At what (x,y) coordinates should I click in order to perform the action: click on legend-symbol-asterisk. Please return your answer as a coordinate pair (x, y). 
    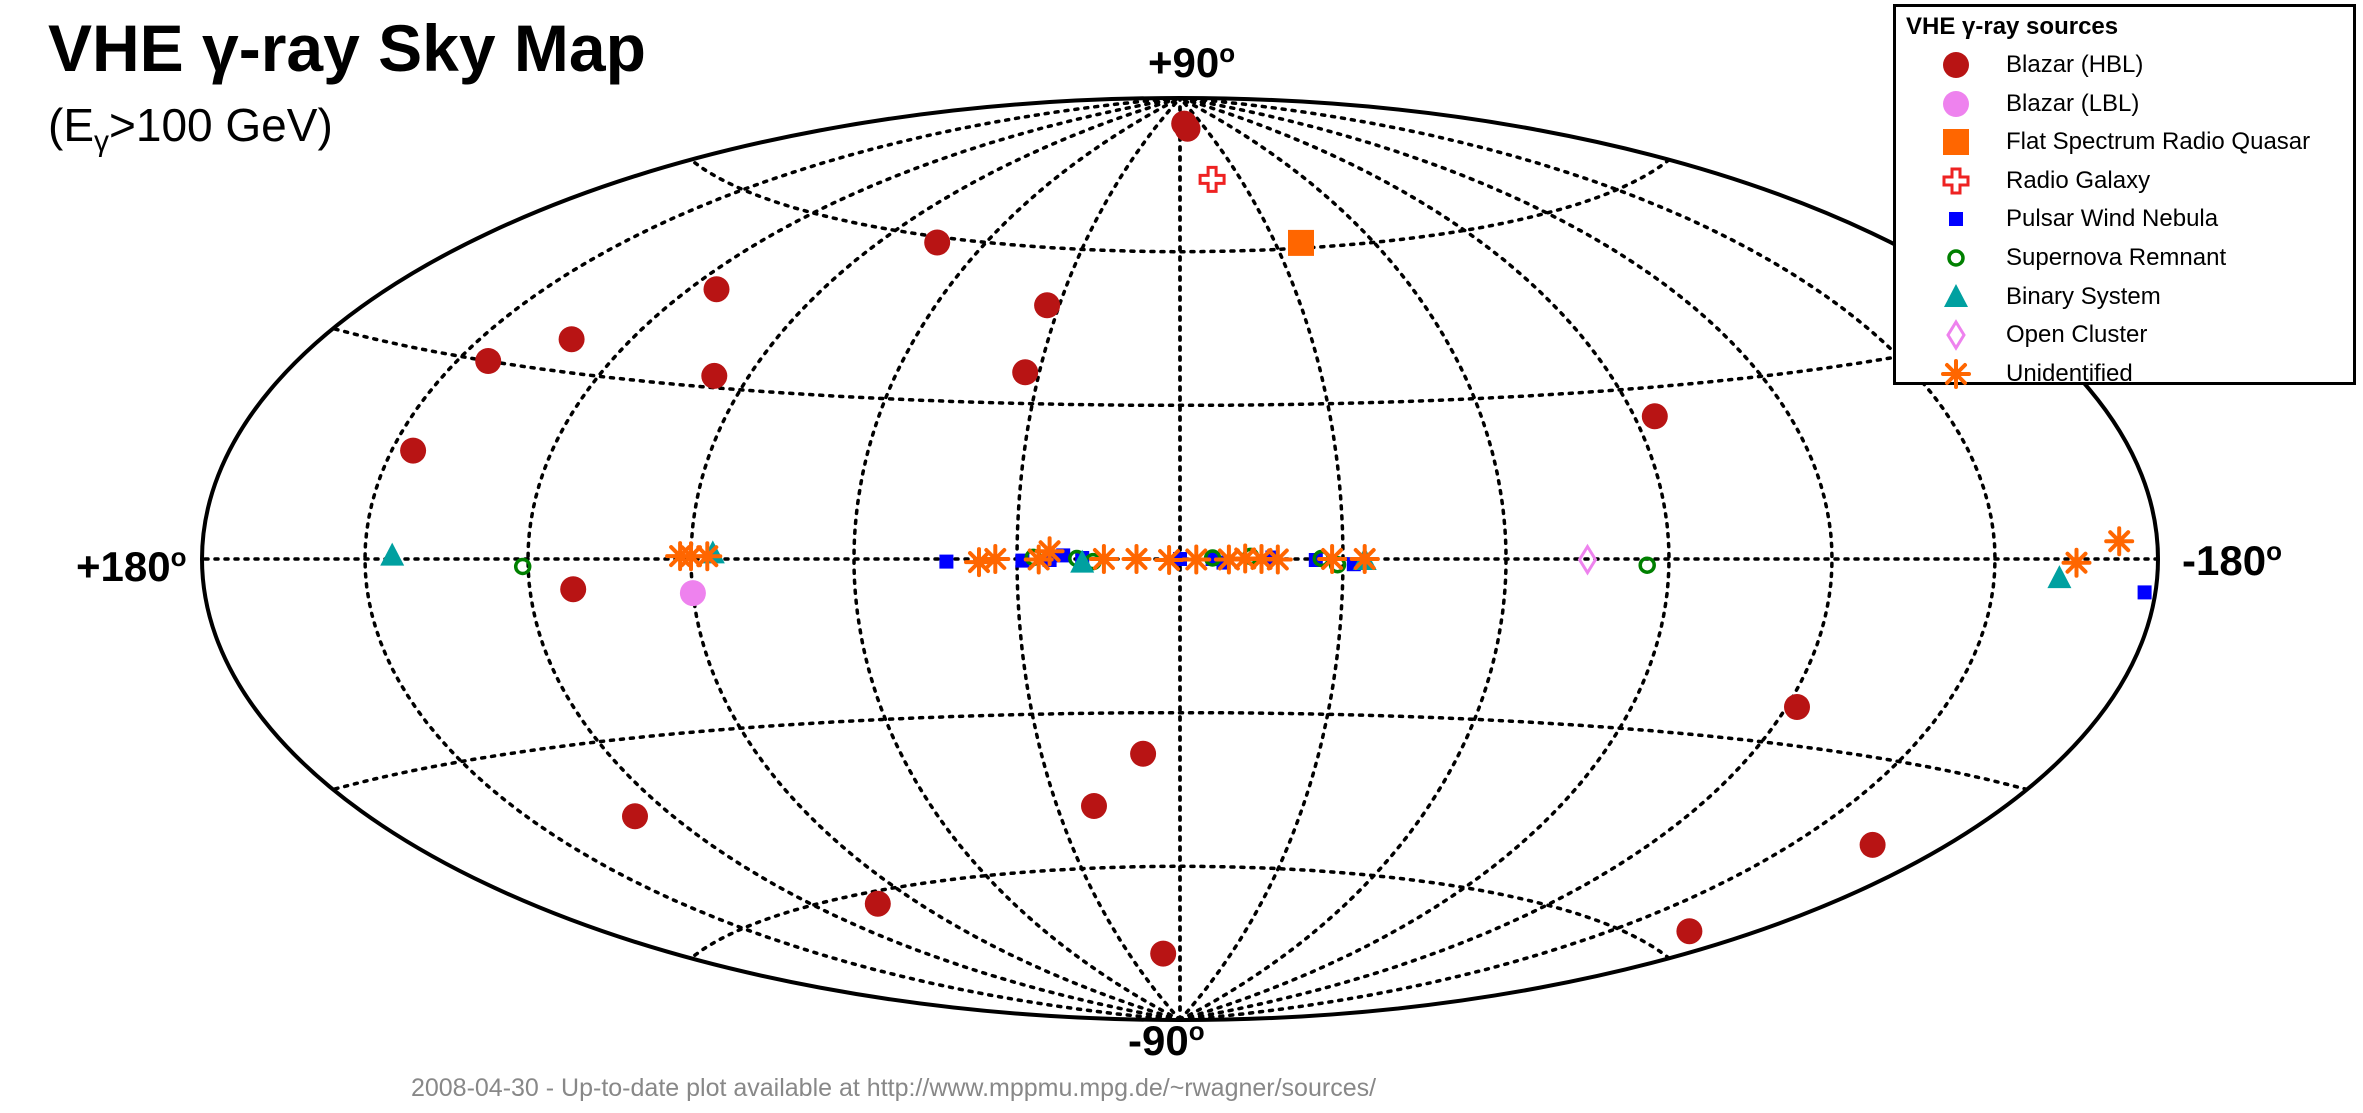
    Looking at the image, I should click on (1956, 373).